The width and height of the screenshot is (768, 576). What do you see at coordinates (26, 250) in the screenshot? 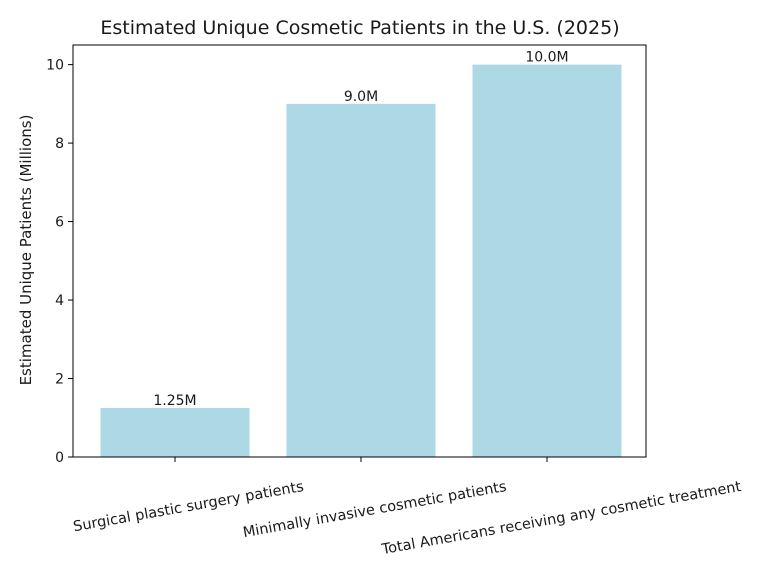
I see `y-axis-label: Estimated Unique Patients (Millions)` at bounding box center [26, 250].